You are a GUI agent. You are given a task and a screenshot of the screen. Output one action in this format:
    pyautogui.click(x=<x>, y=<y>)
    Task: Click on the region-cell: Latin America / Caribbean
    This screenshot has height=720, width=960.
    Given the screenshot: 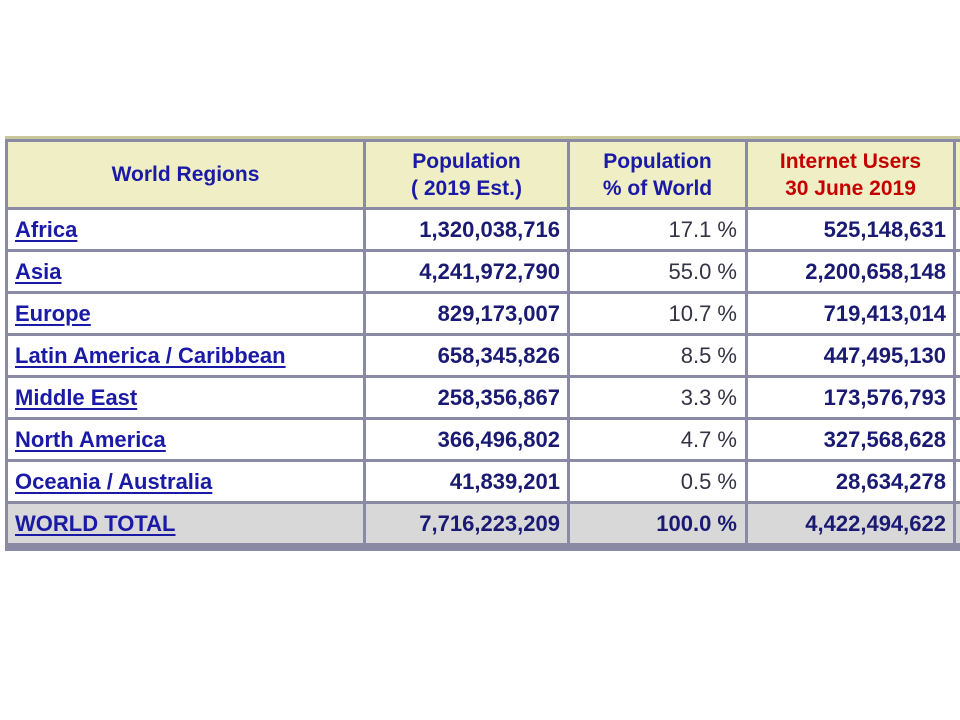 What is the action you would take?
    pyautogui.click(x=185, y=355)
    